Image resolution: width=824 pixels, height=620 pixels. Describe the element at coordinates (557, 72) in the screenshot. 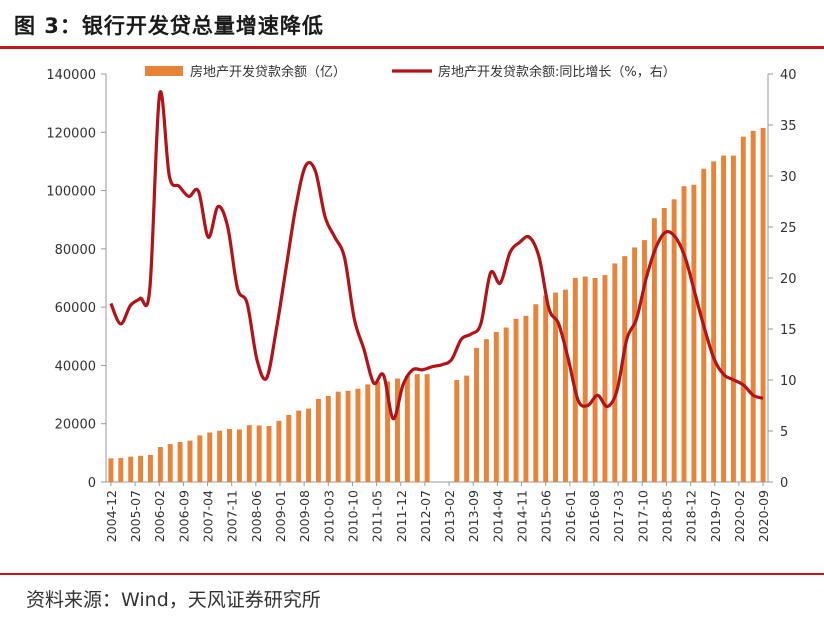

I see `legend-line-label: 房地产开发贷款余额:同比增长（%，右）` at that location.